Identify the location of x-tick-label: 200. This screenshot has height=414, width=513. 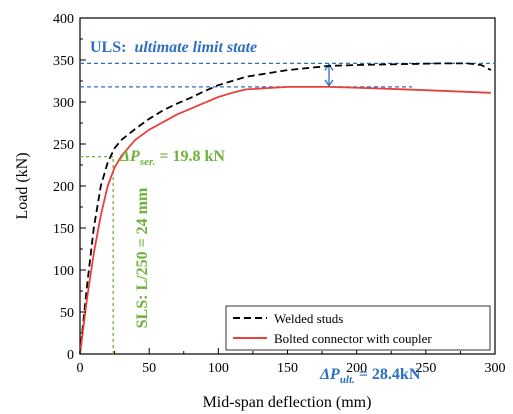
(356, 368).